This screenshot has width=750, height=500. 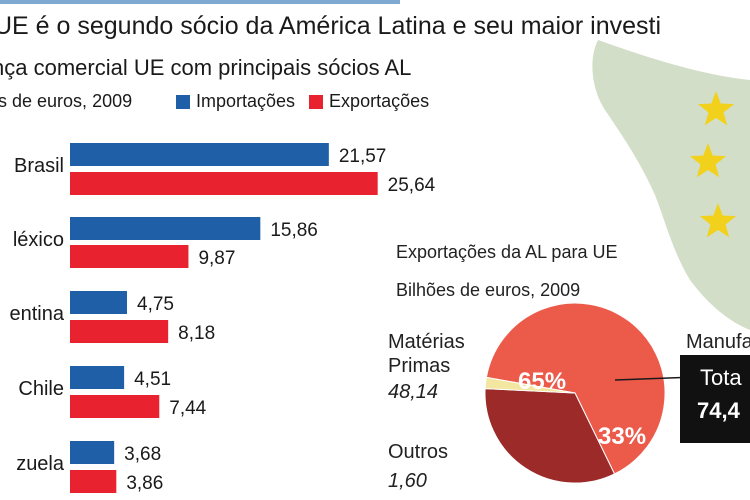 What do you see at coordinates (316, 101) in the screenshot?
I see `legend-swatch-exports` at bounding box center [316, 101].